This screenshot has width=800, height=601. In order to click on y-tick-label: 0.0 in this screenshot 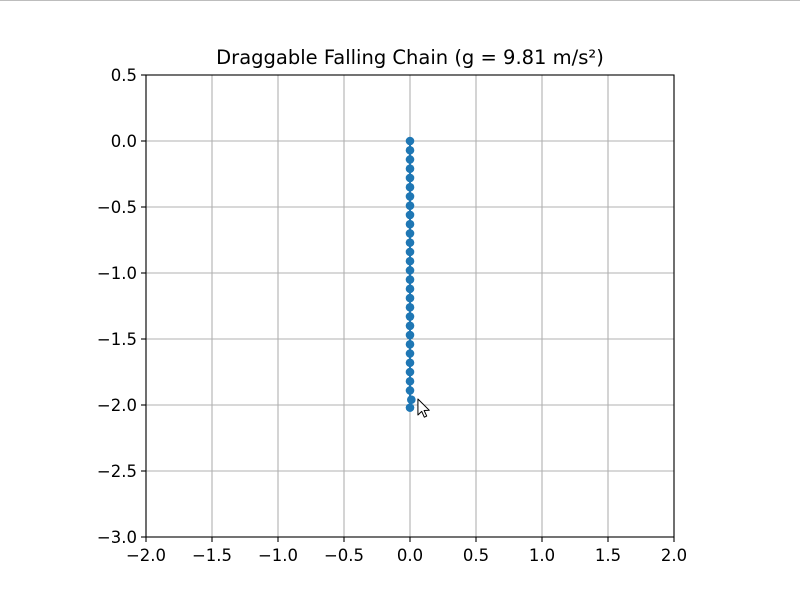, I will do `click(124, 141)`.